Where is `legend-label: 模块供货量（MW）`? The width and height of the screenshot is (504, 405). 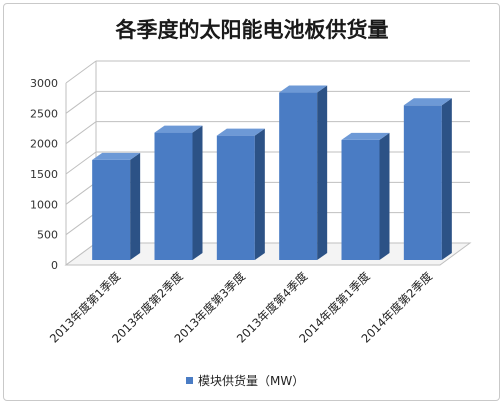
legend-label: 模块供货量（MW） is located at coordinates (251, 380).